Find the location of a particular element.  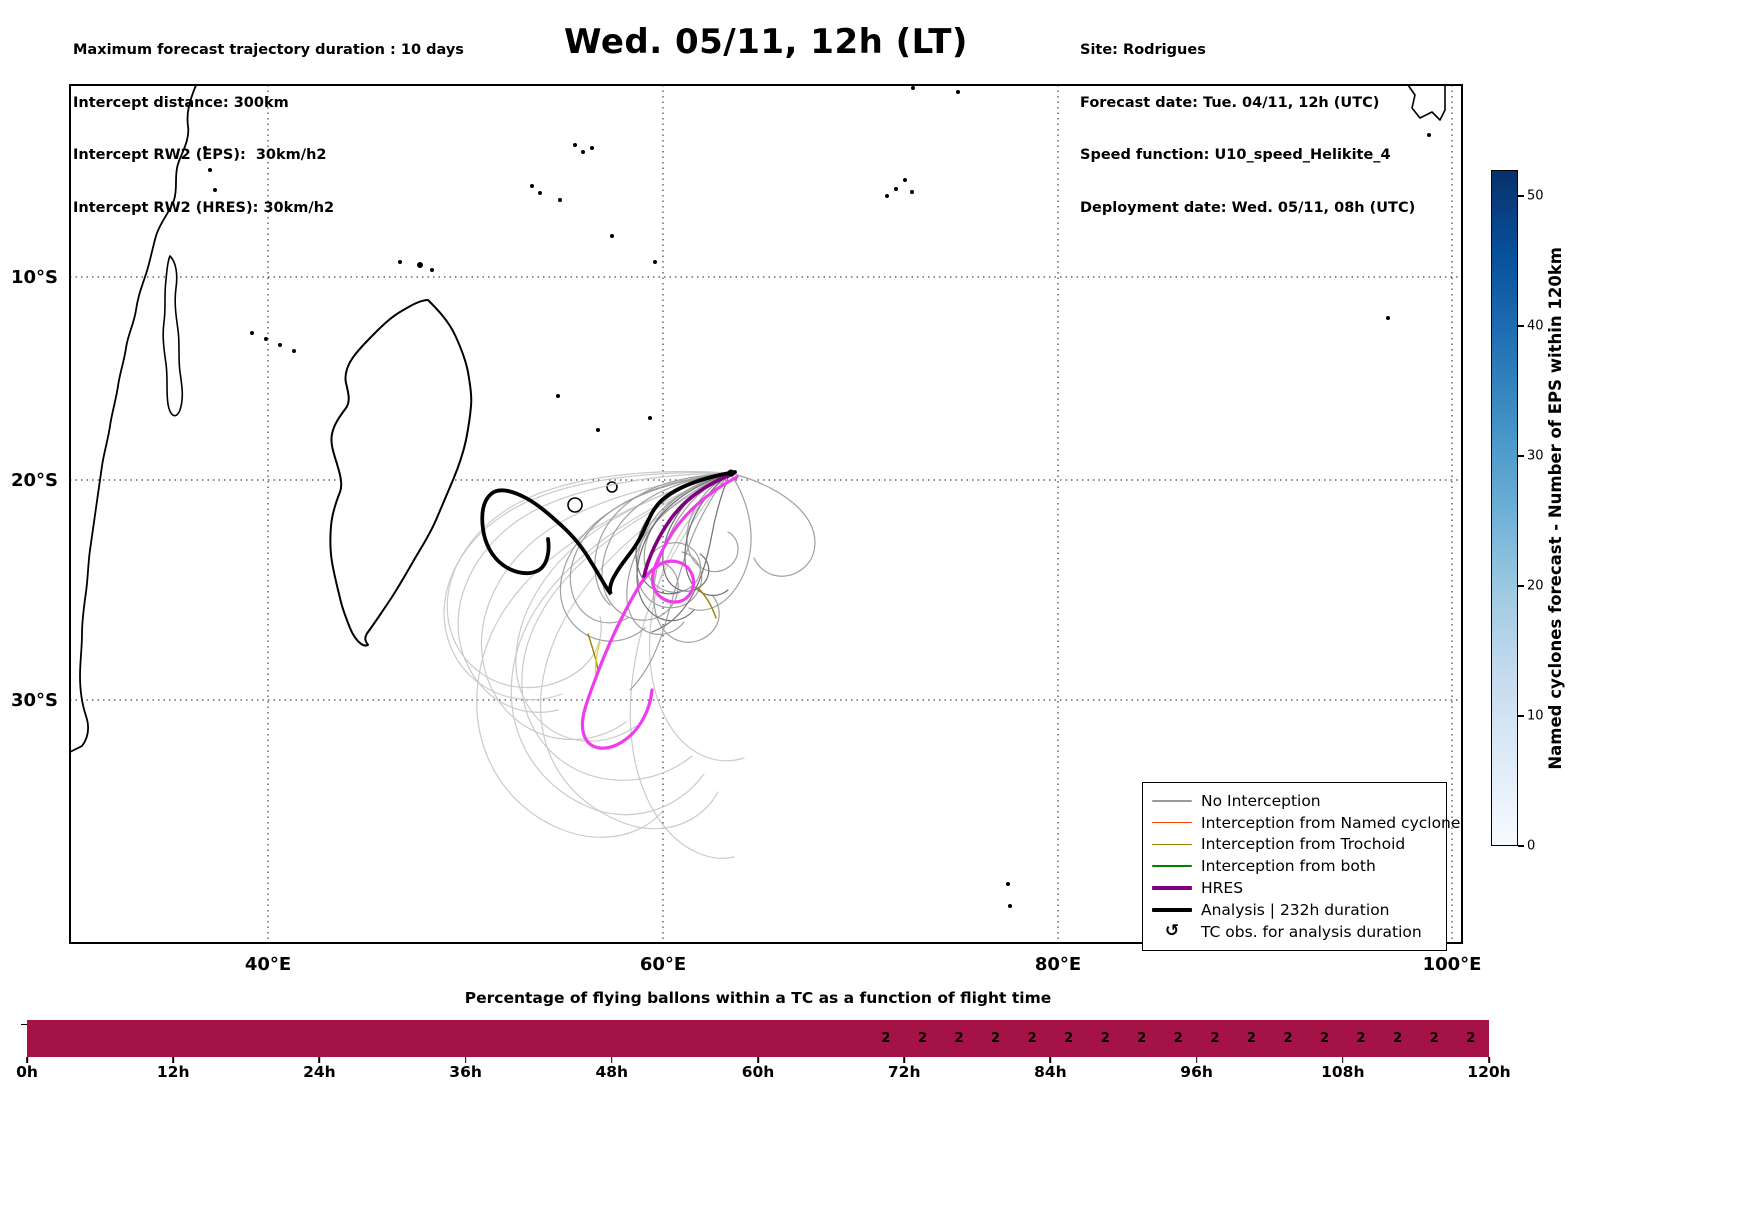

colorbar-tick-label: 50 is located at coordinates (1535, 196).